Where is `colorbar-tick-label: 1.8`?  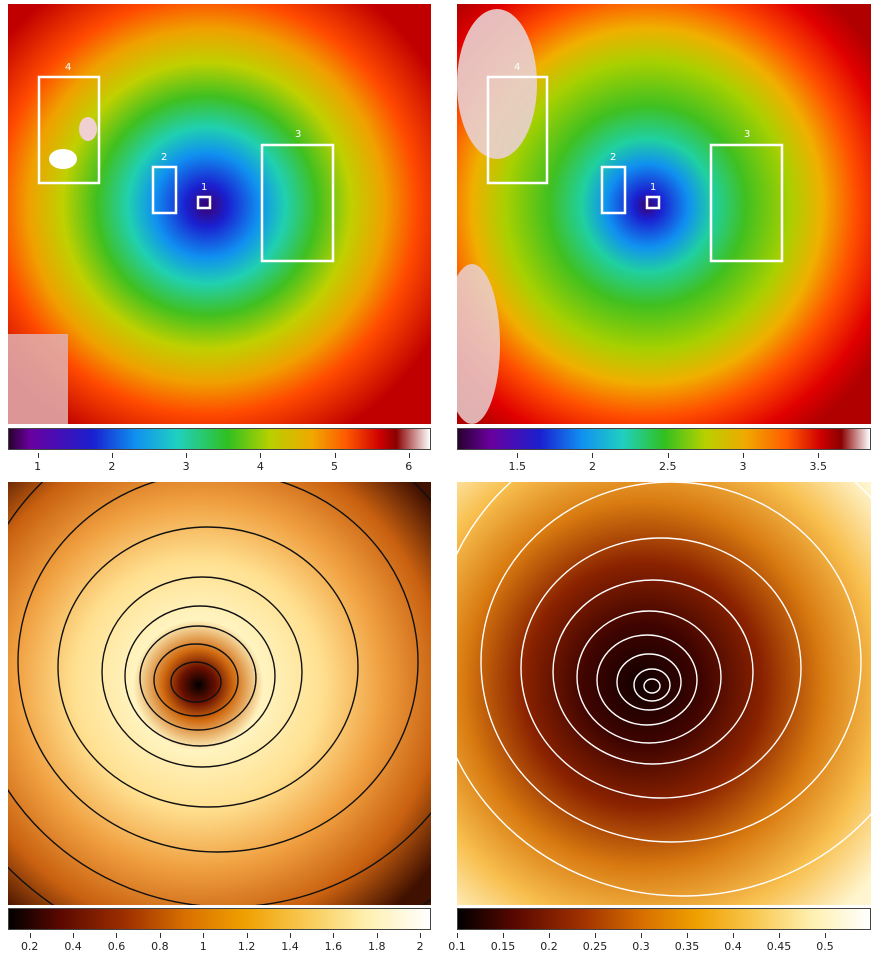
colorbar-tick-label: 1.8 is located at coordinates (377, 946).